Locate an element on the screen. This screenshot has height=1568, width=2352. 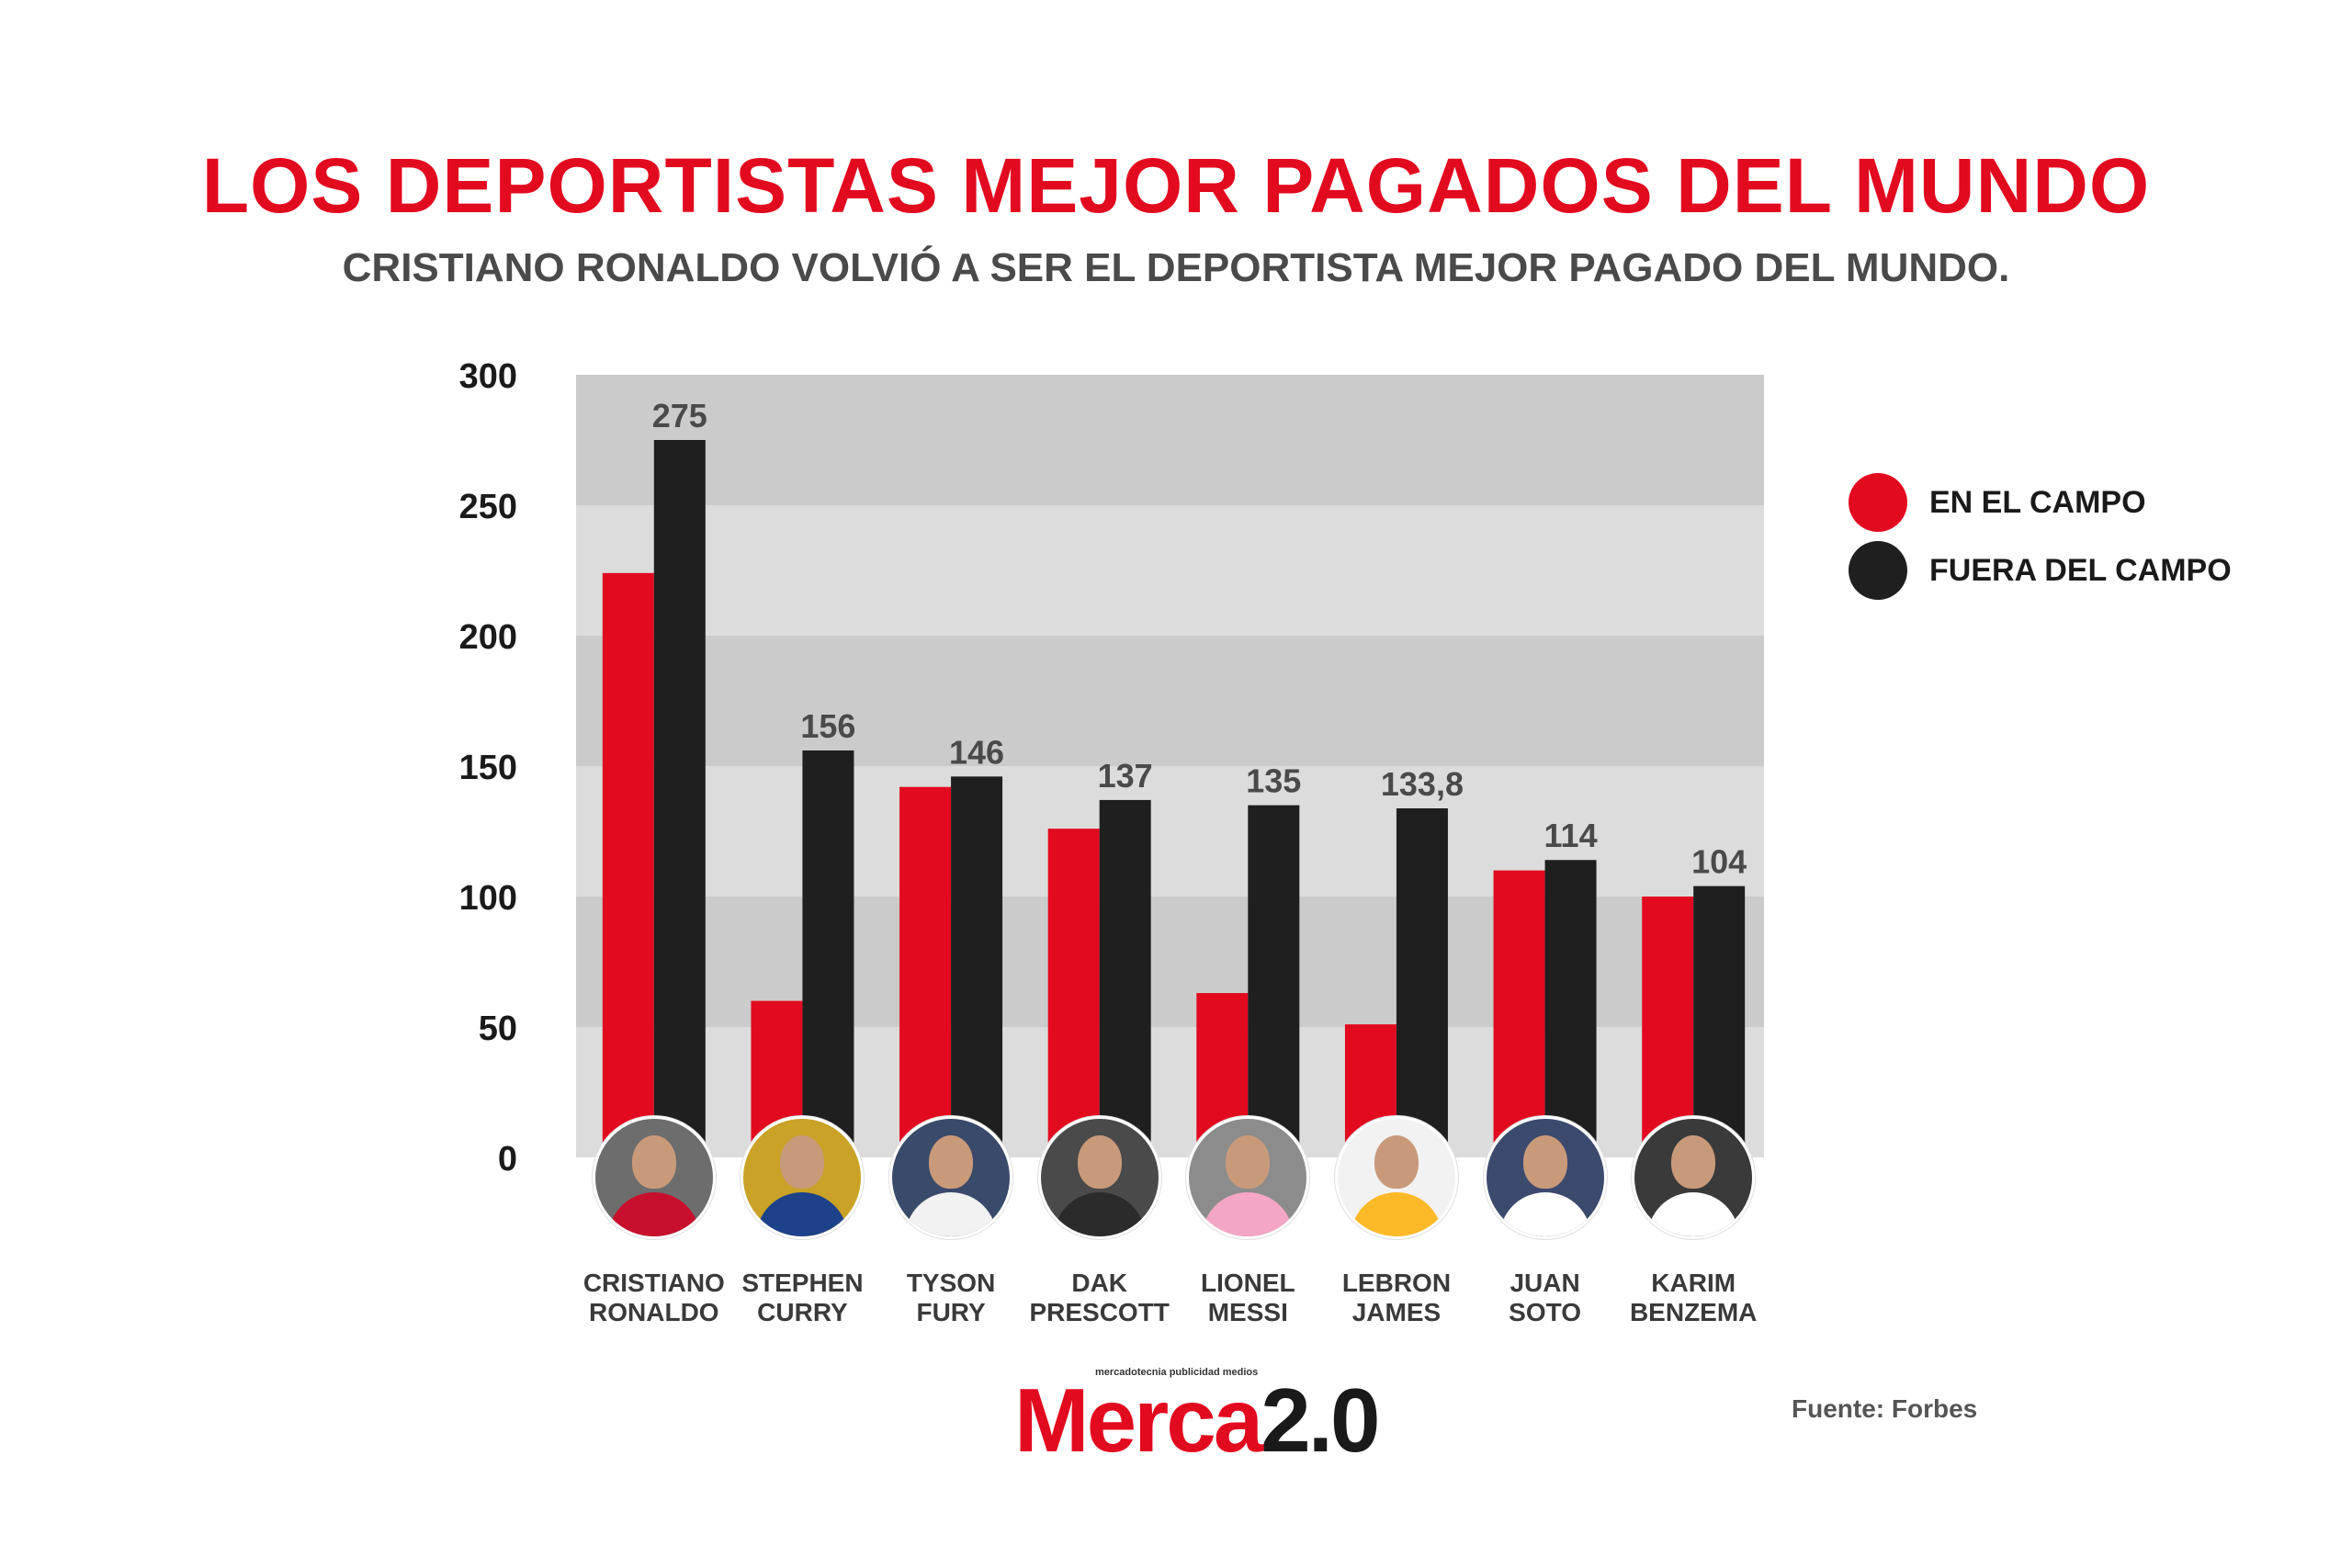
athlete-card: CRISTIANO RONALDO is located at coordinates (654, 1221).